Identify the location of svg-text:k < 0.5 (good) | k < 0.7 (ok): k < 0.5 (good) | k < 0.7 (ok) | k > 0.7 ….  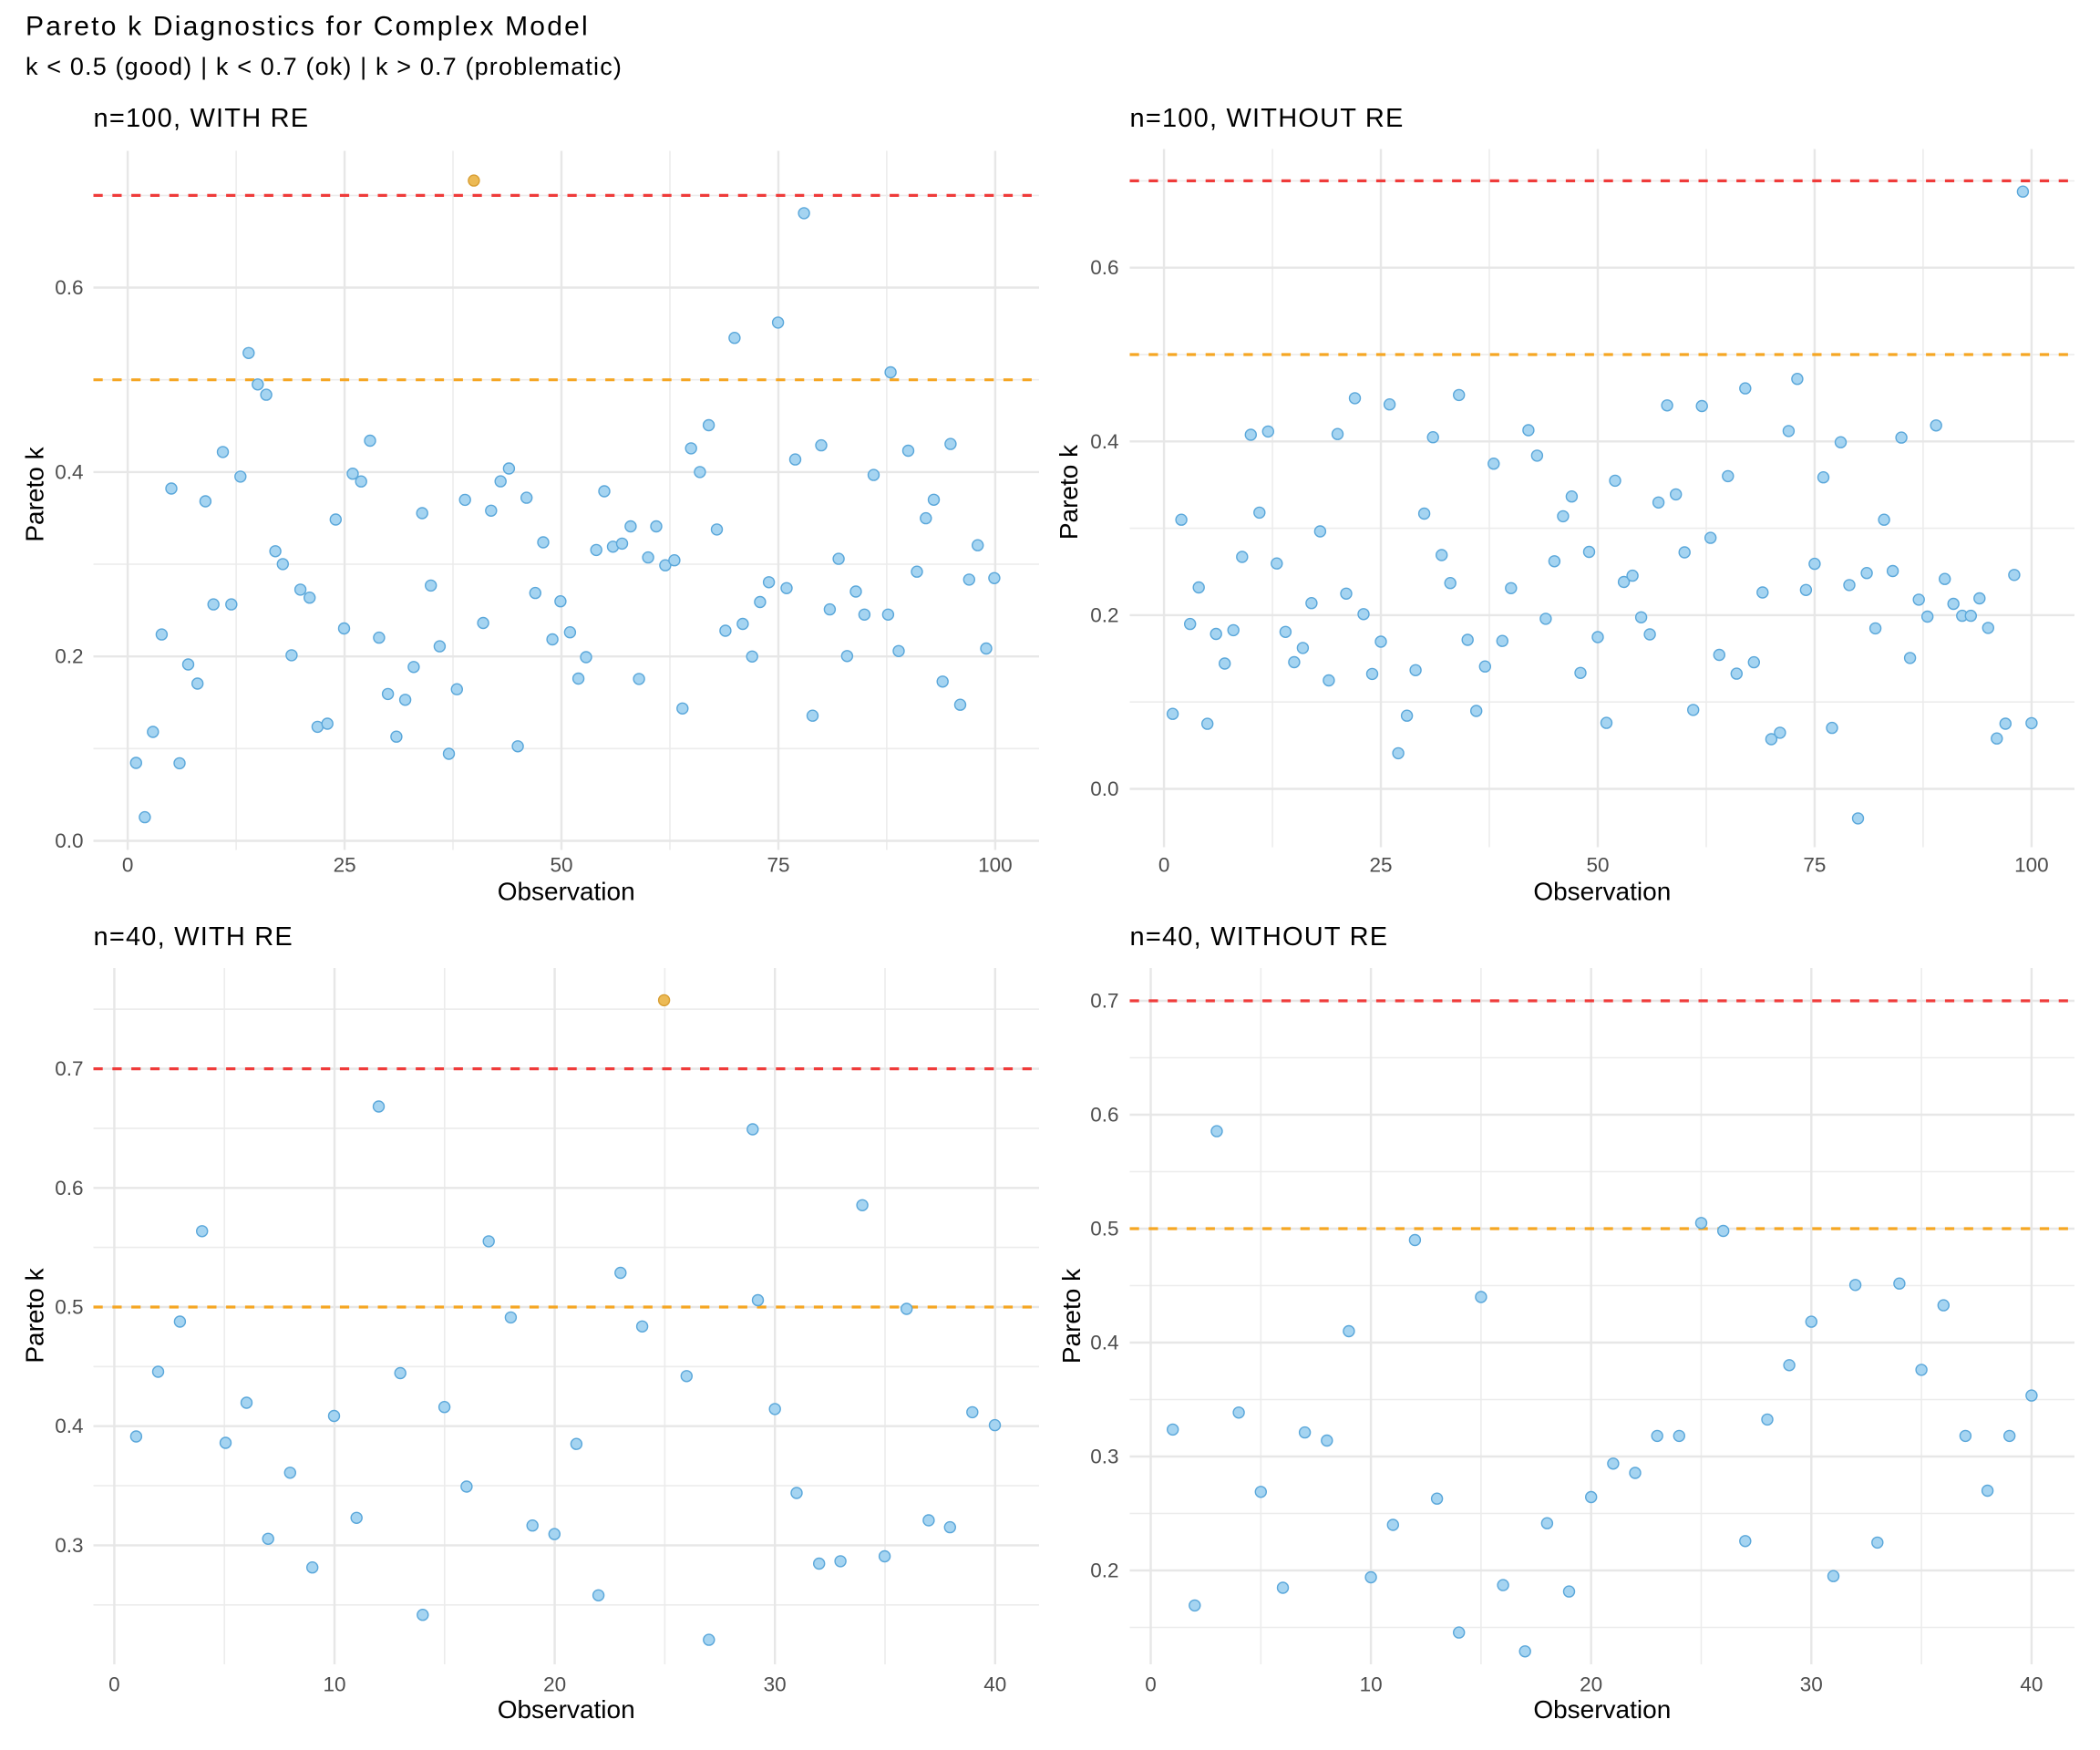
(325, 67).